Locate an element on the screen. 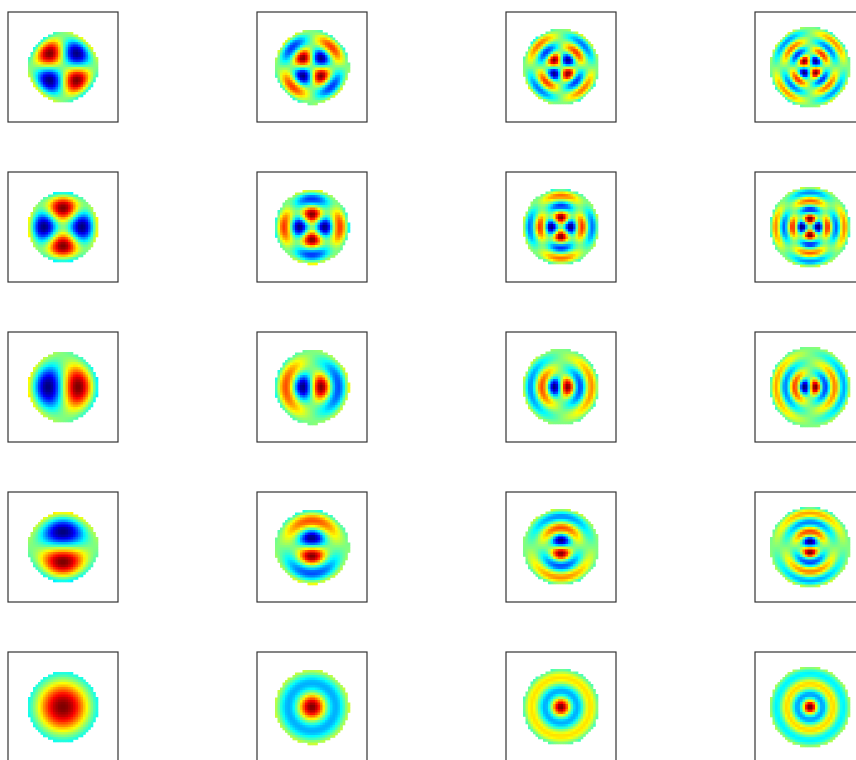 The image size is (856, 760). mode-pattern is located at coordinates (313, 68).